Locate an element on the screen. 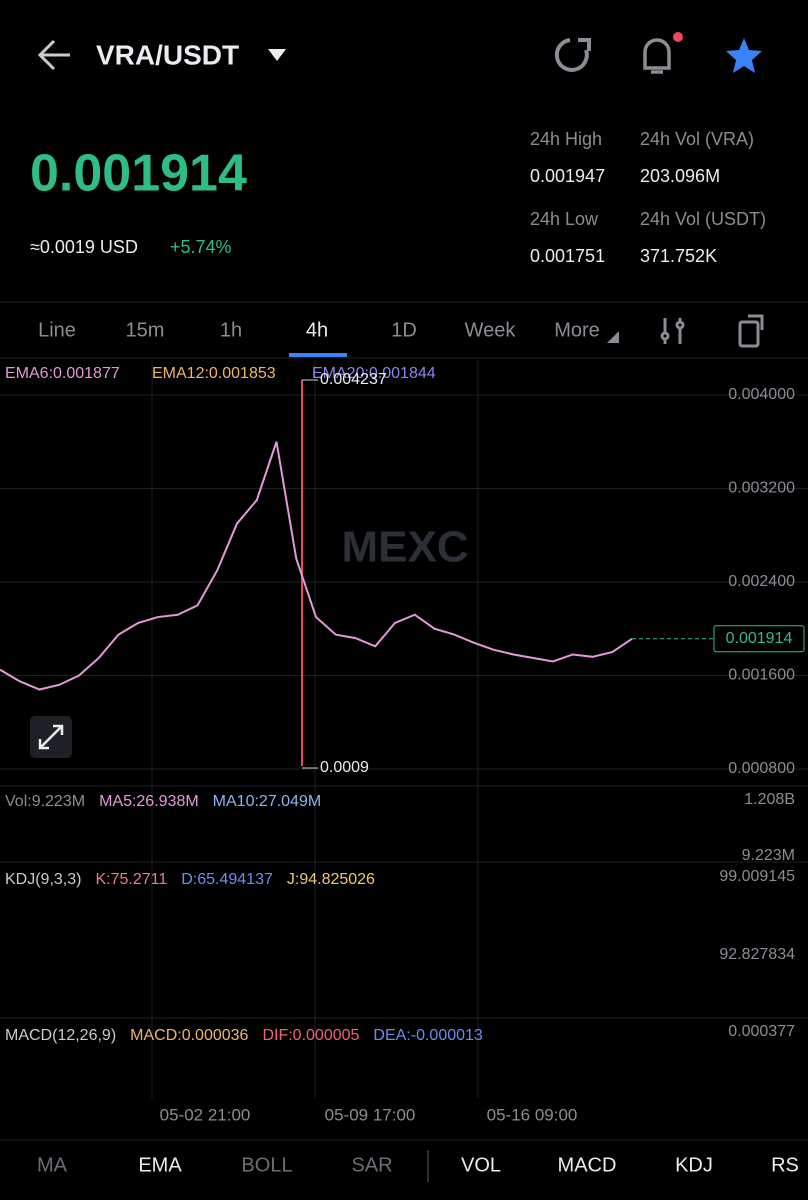 The height and width of the screenshot is (1200, 808). x-tick-label: 05-09 17:00 is located at coordinates (370, 1114).